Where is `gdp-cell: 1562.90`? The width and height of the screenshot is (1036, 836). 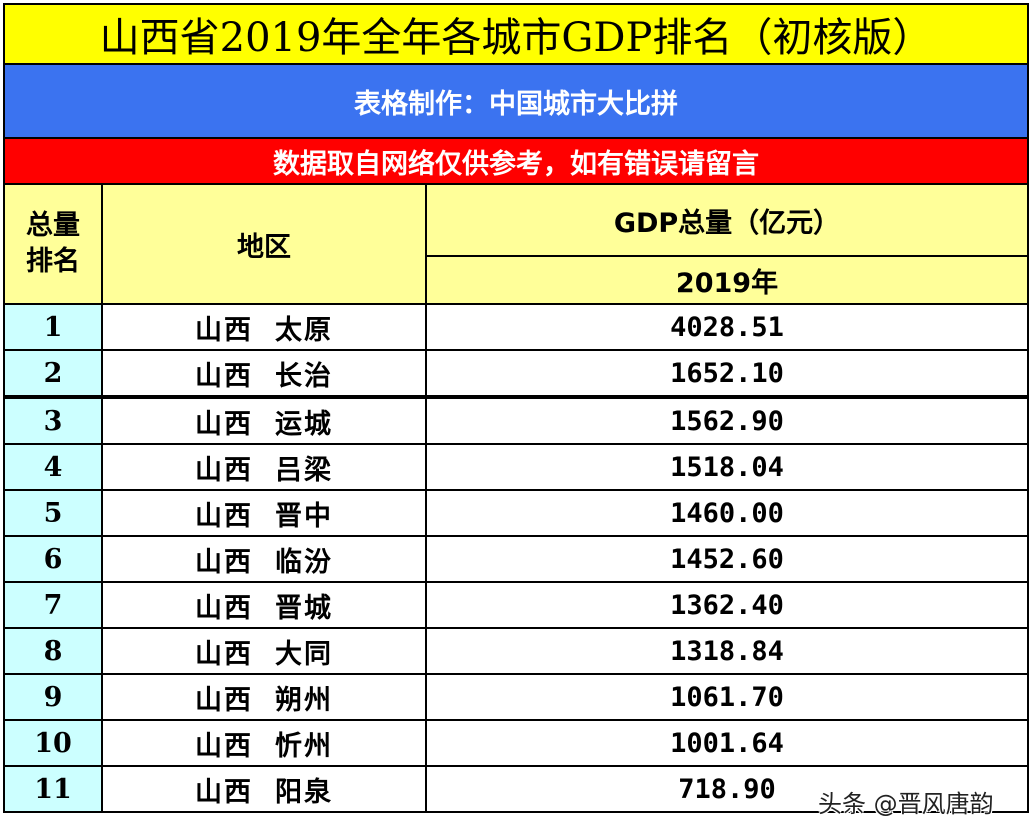
gdp-cell: 1562.90 is located at coordinates (726, 420).